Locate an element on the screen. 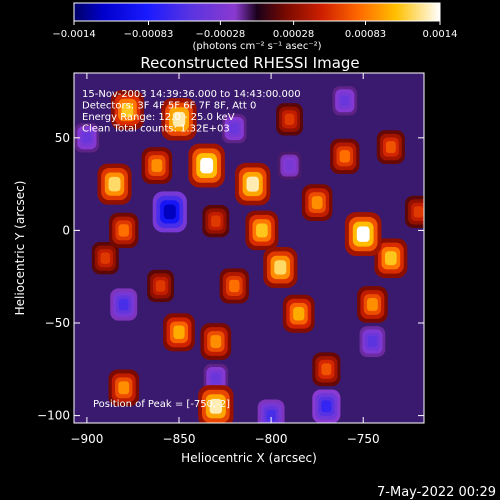 The width and height of the screenshot is (500, 500). colorbar-tick-label: −0.00028 is located at coordinates (221, 34).